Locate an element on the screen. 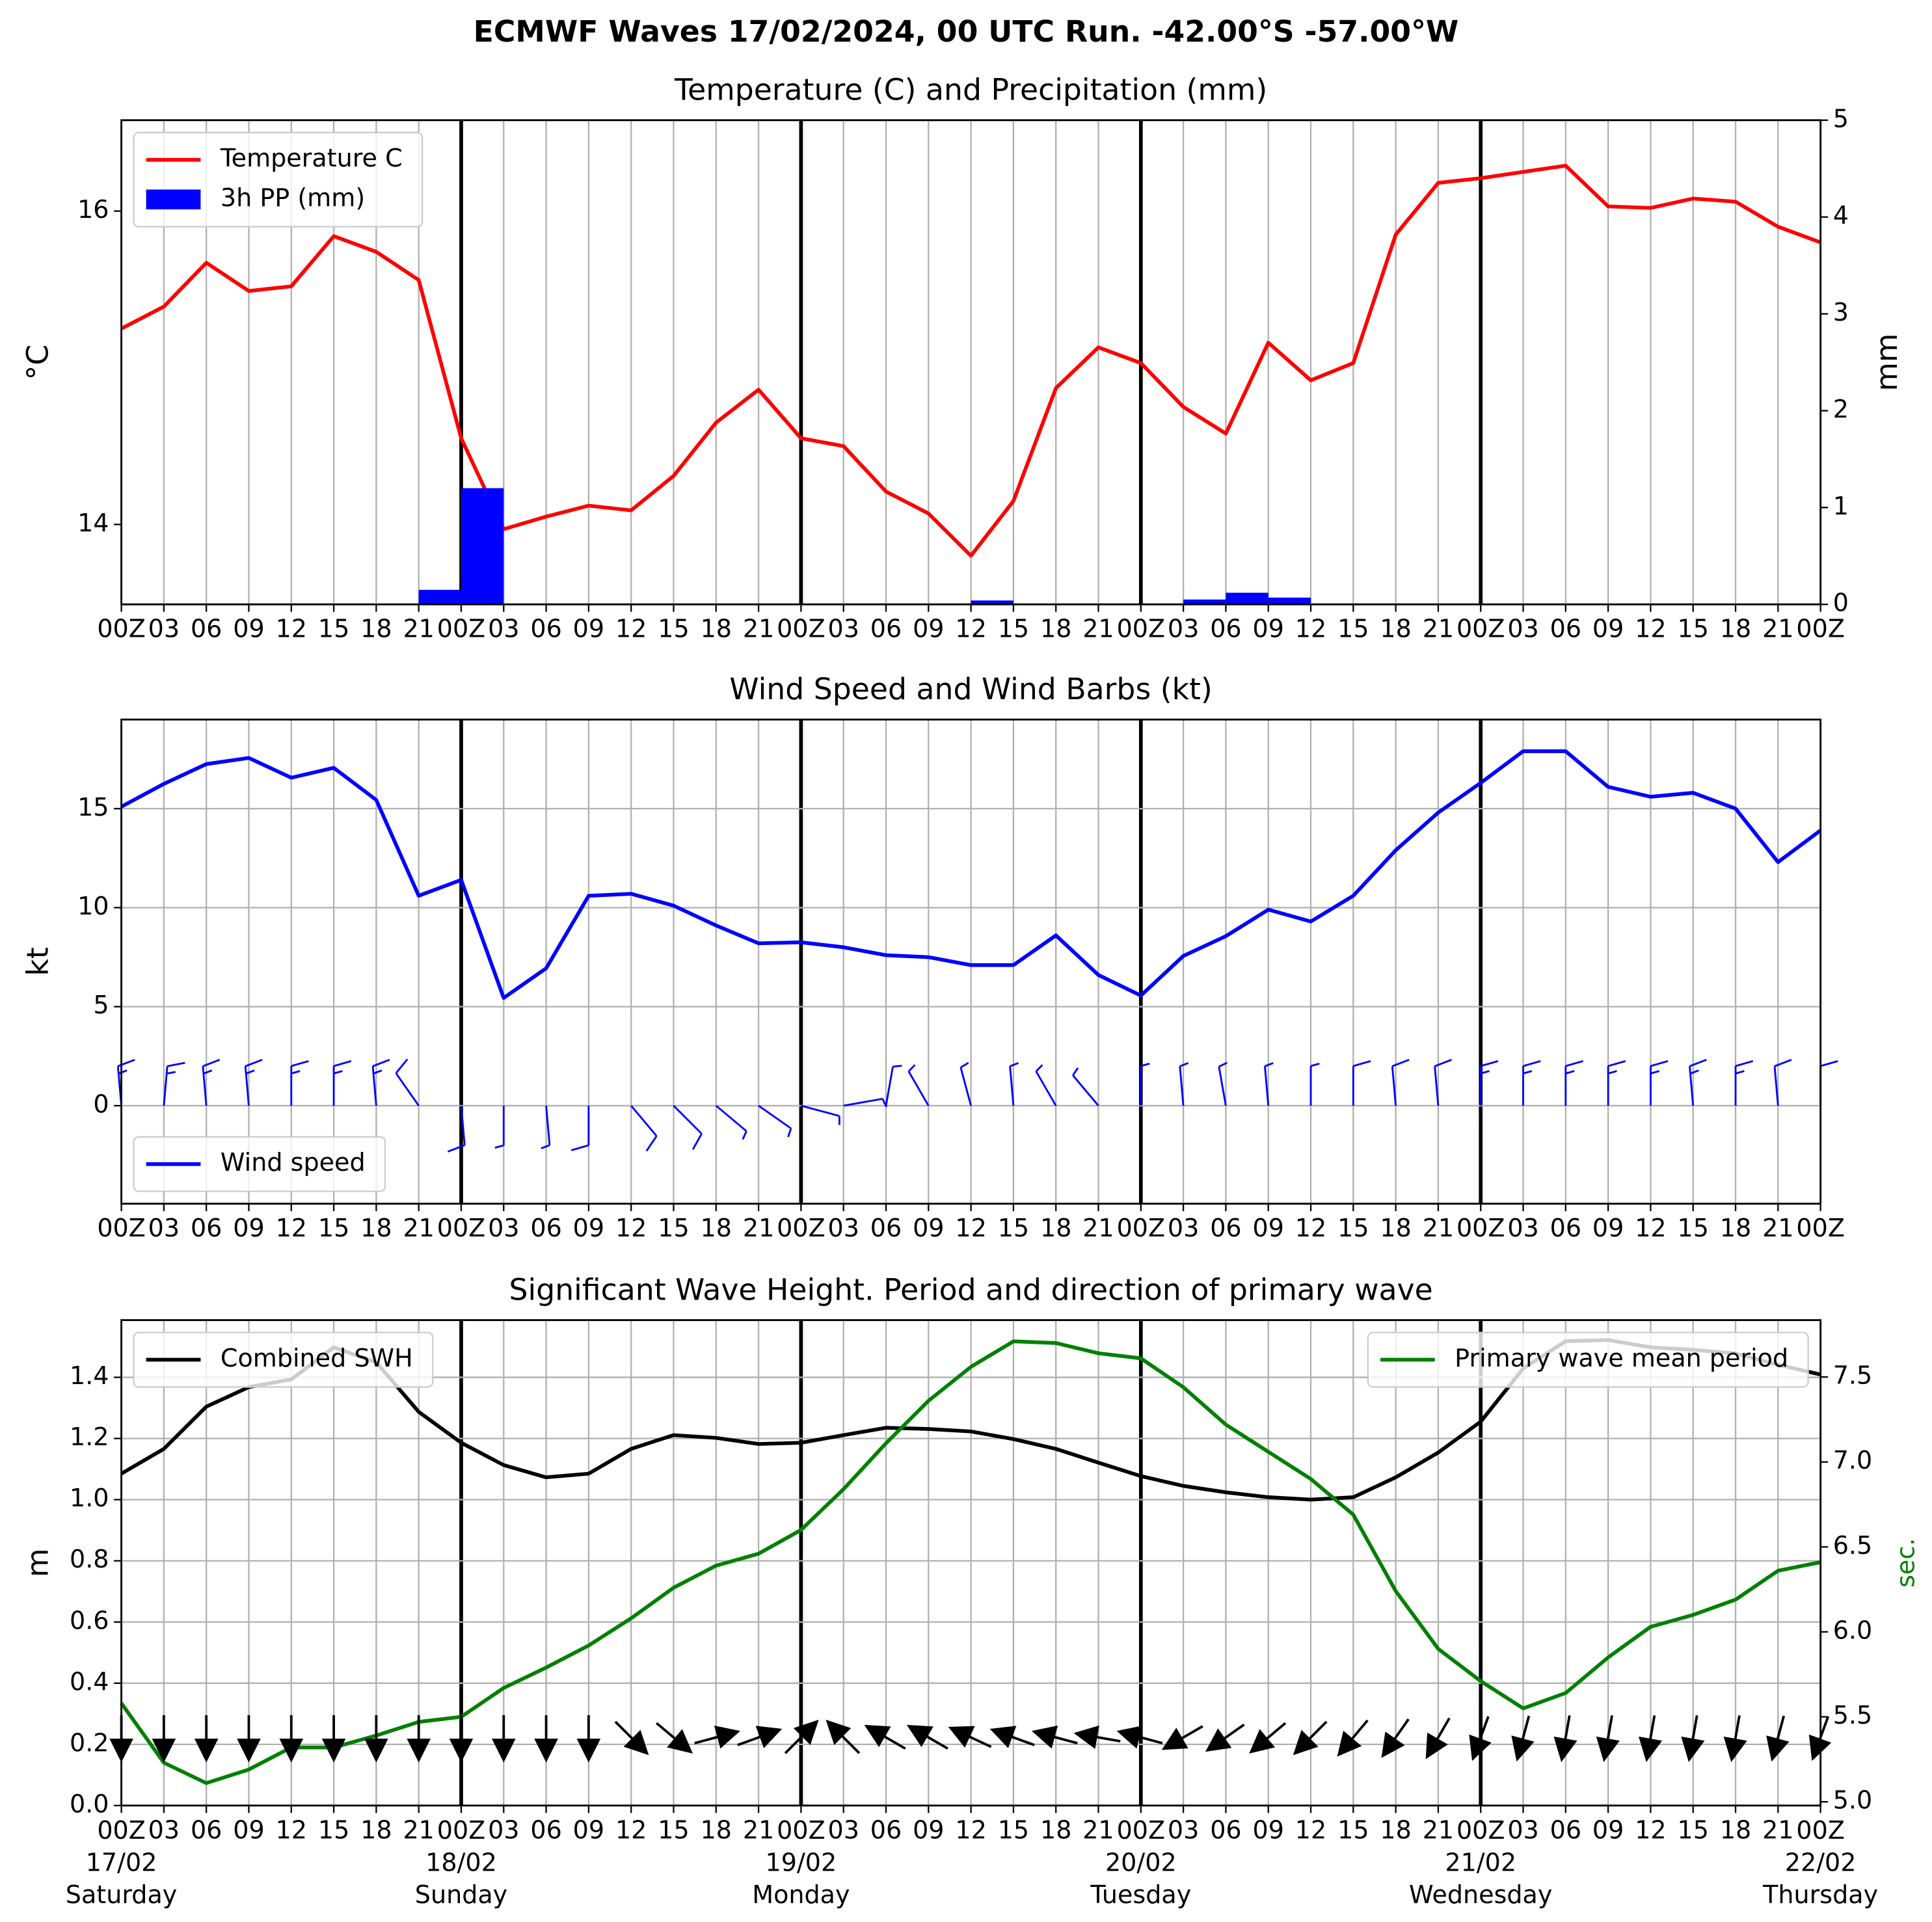 This screenshot has width=1932, height=1922. y-axis-label: m is located at coordinates (37, 1563).